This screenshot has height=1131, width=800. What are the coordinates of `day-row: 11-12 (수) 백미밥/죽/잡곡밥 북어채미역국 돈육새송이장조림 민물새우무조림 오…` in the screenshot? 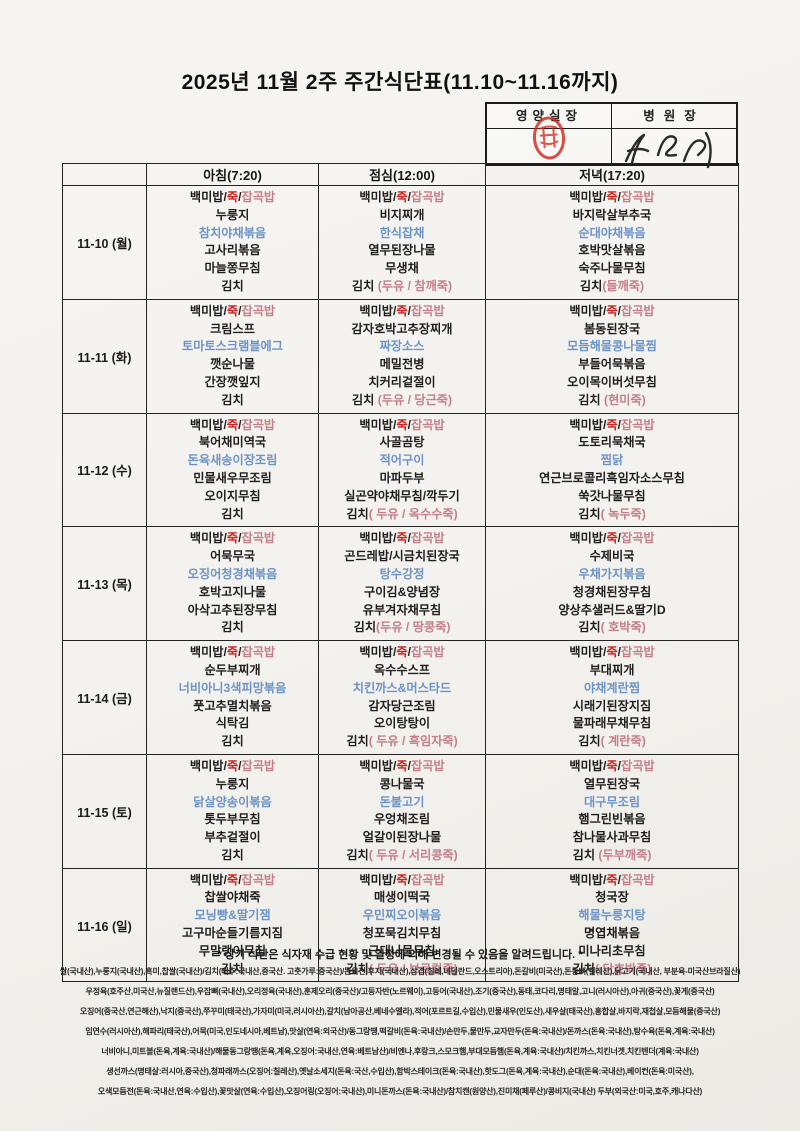 It's located at (400, 470).